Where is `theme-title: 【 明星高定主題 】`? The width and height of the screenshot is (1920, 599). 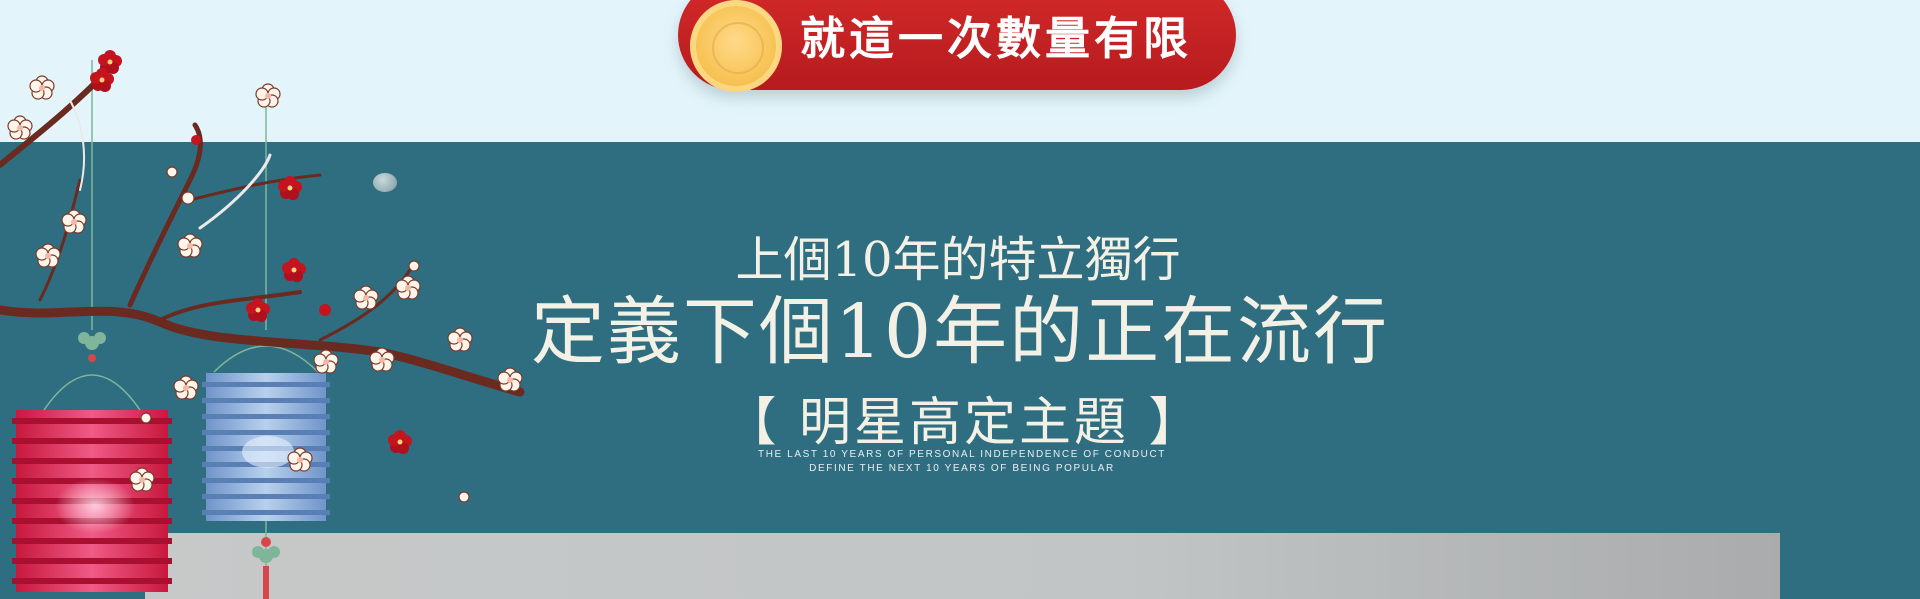 theme-title: 【 明星高定主題 】 is located at coordinates (964, 423).